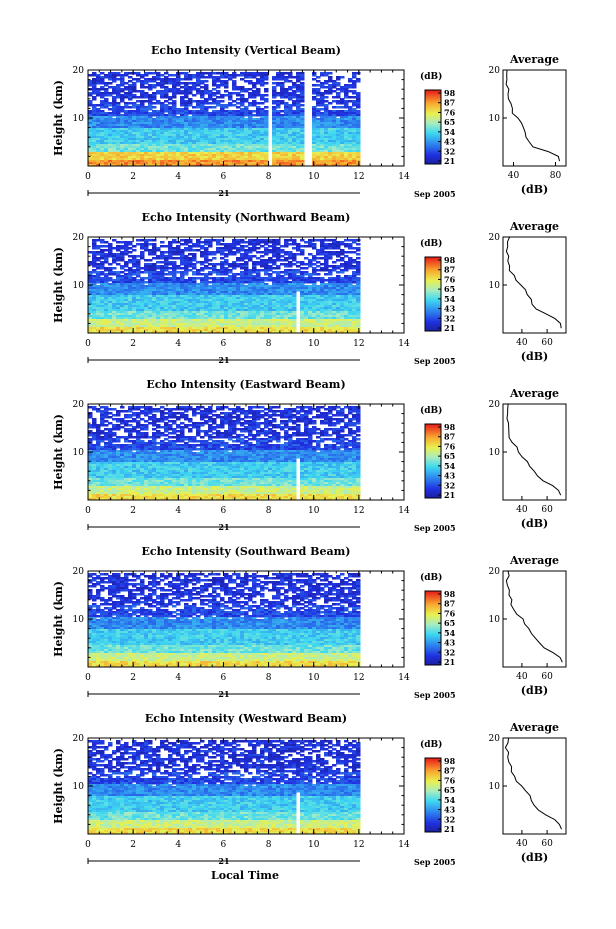  I want to click on x-axis-label: Local Time, so click(245, 875).